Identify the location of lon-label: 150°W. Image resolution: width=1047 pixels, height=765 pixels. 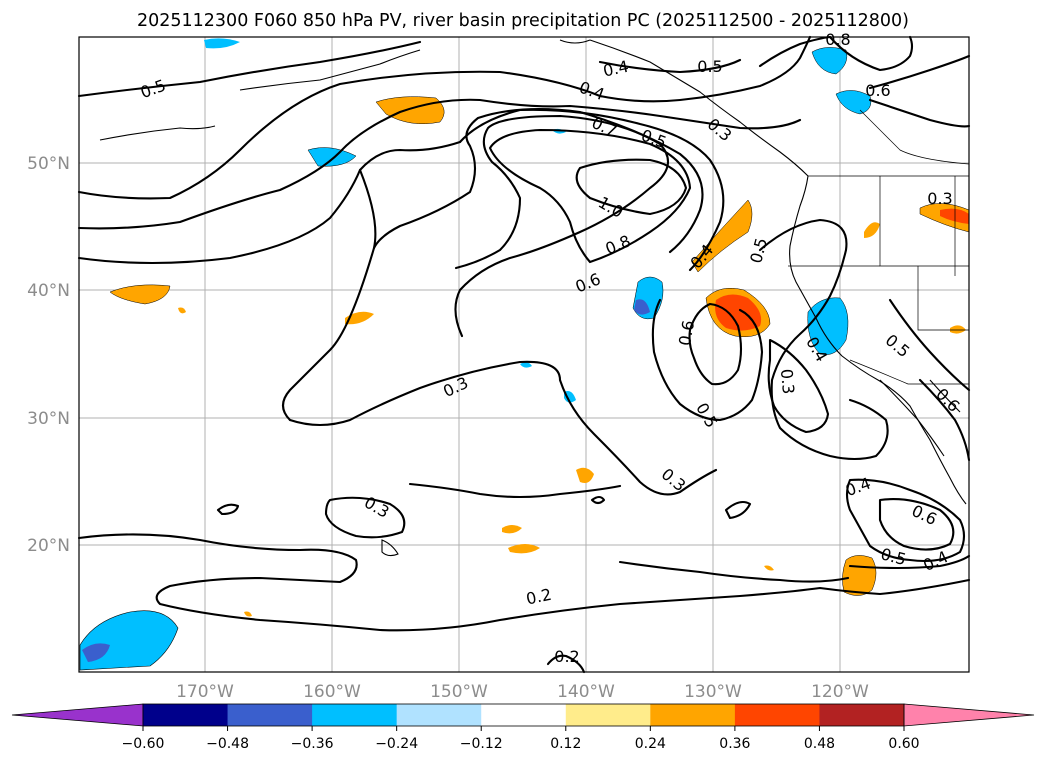
(459, 692).